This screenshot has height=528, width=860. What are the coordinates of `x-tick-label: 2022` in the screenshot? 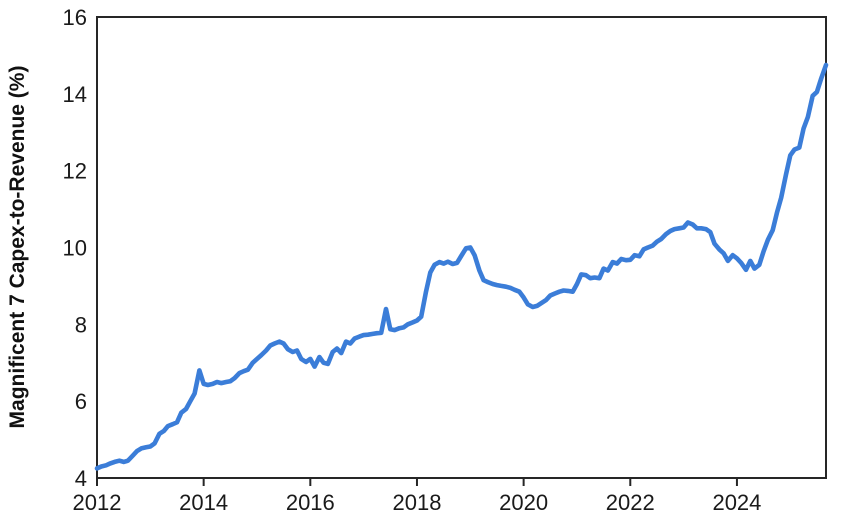 It's located at (630, 502).